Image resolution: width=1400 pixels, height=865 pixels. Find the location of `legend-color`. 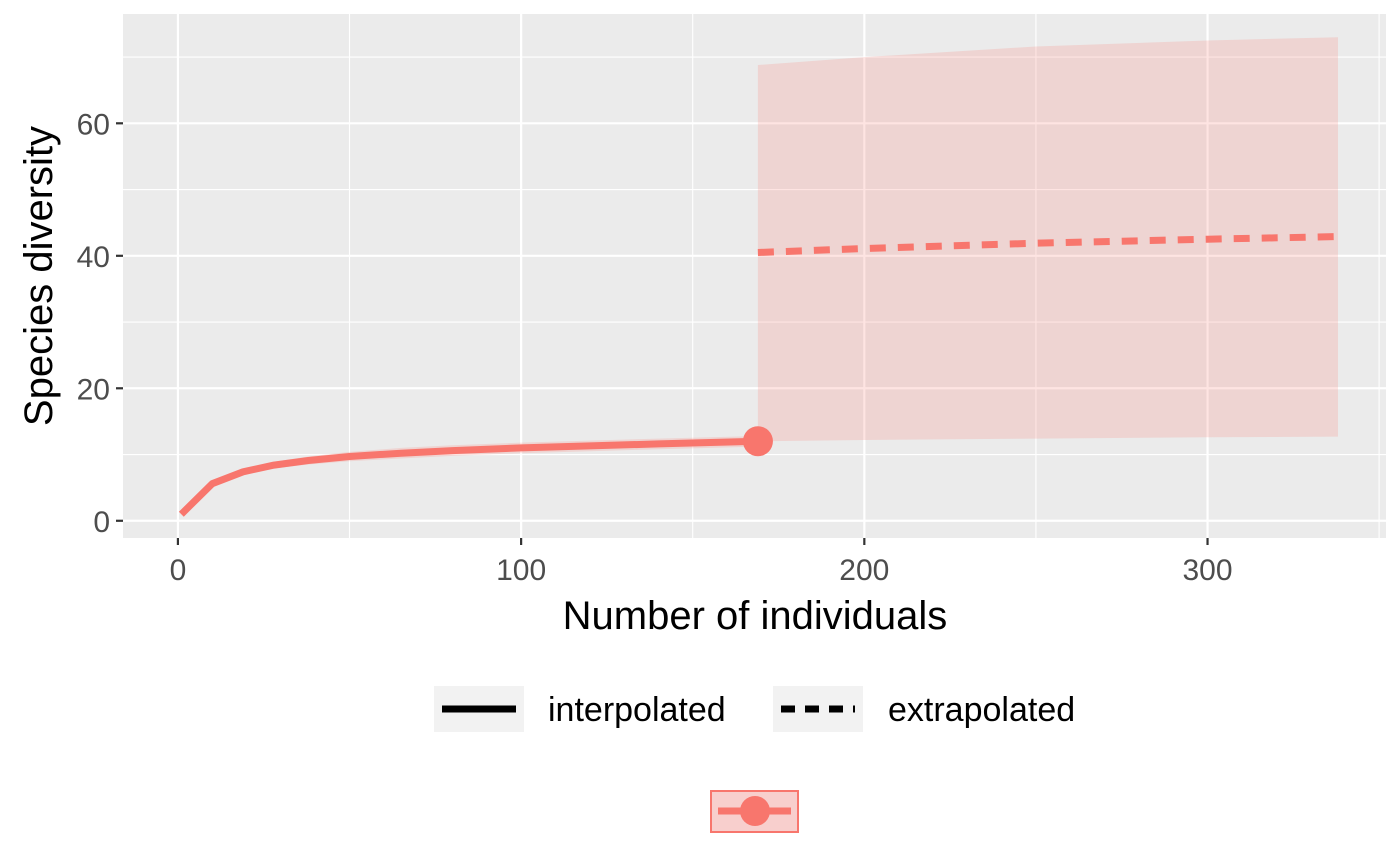

legend-color is located at coordinates (754, 811).